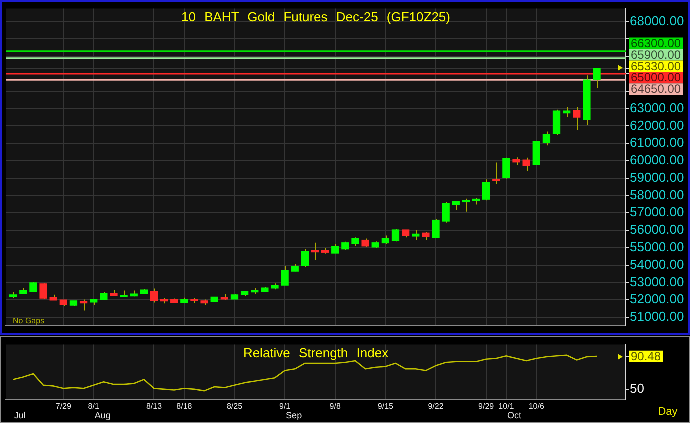  Describe the element at coordinates (102, 415) in the screenshot. I see `text: Aug` at that location.